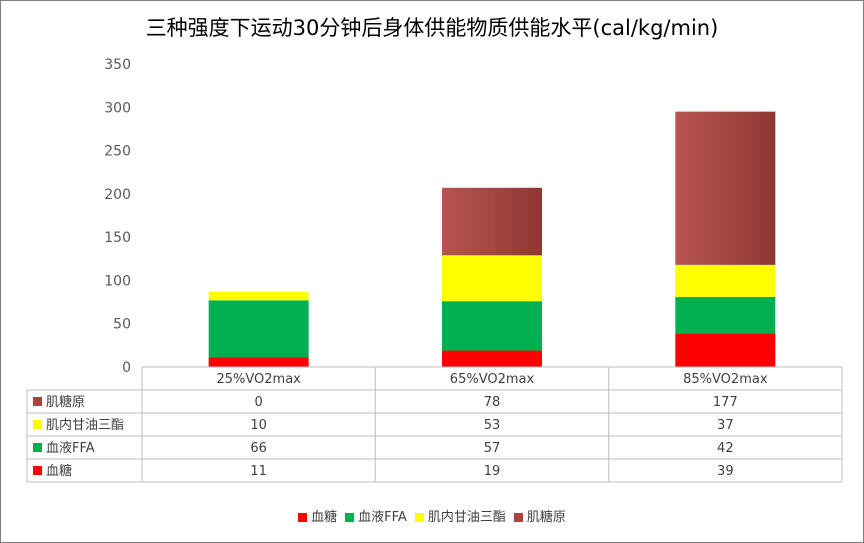 Image resolution: width=864 pixels, height=543 pixels. What do you see at coordinates (492, 379) in the screenshot?
I see `x-category-label: 65%VO2max` at bounding box center [492, 379].